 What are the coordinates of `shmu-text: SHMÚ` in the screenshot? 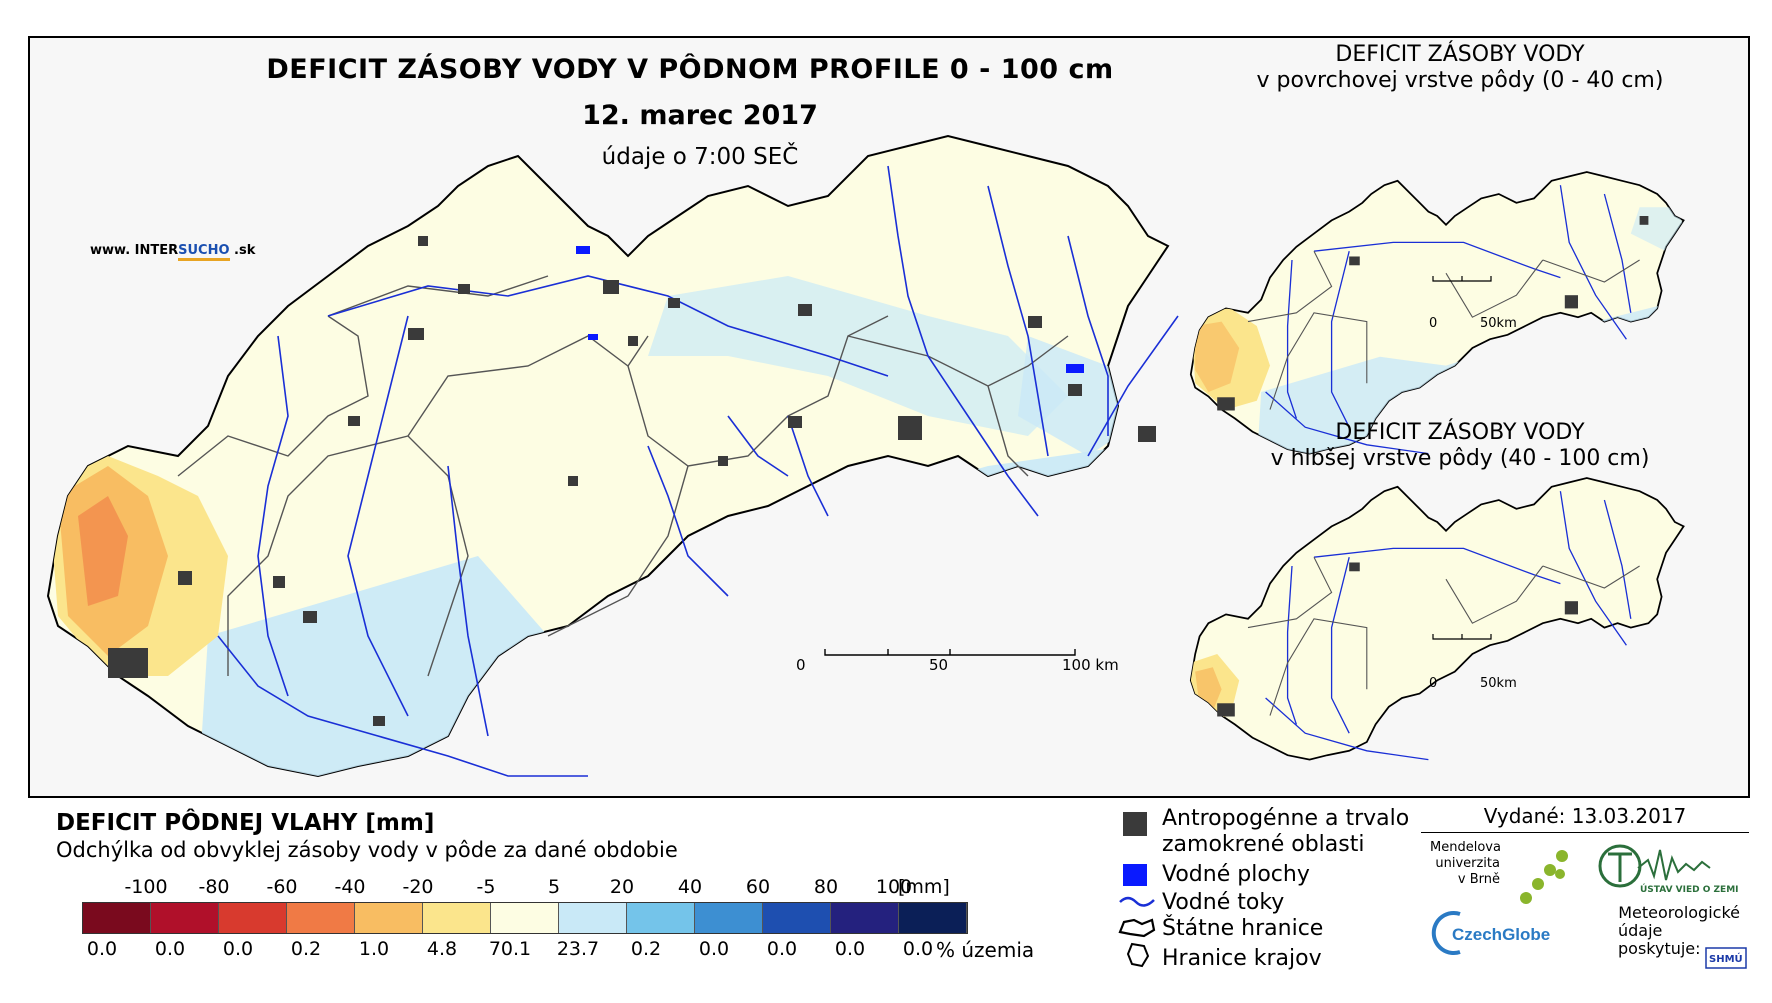 It's located at (1726, 958).